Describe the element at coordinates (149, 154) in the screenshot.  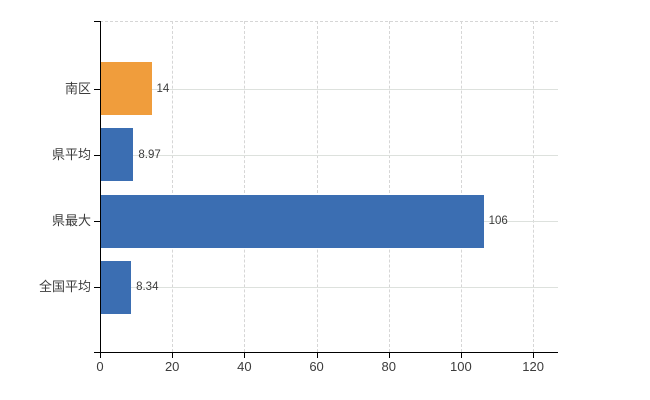
I see `value-label: 8.97` at that location.